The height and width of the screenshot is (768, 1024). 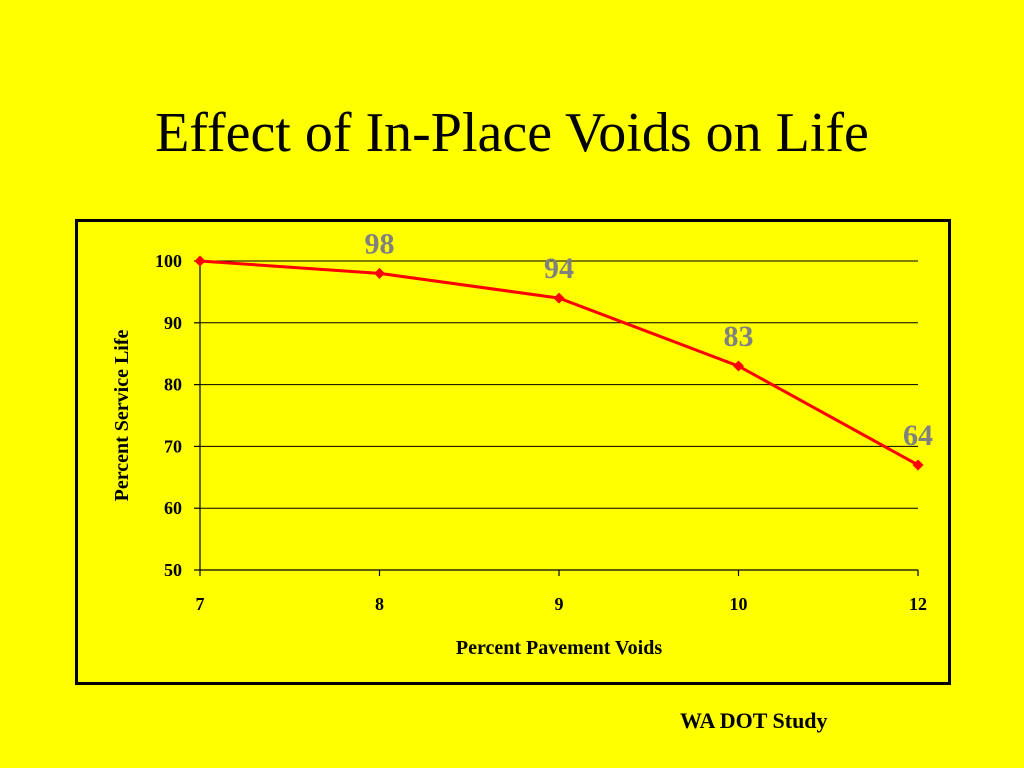 What do you see at coordinates (559, 268) in the screenshot?
I see `data-label: 94` at bounding box center [559, 268].